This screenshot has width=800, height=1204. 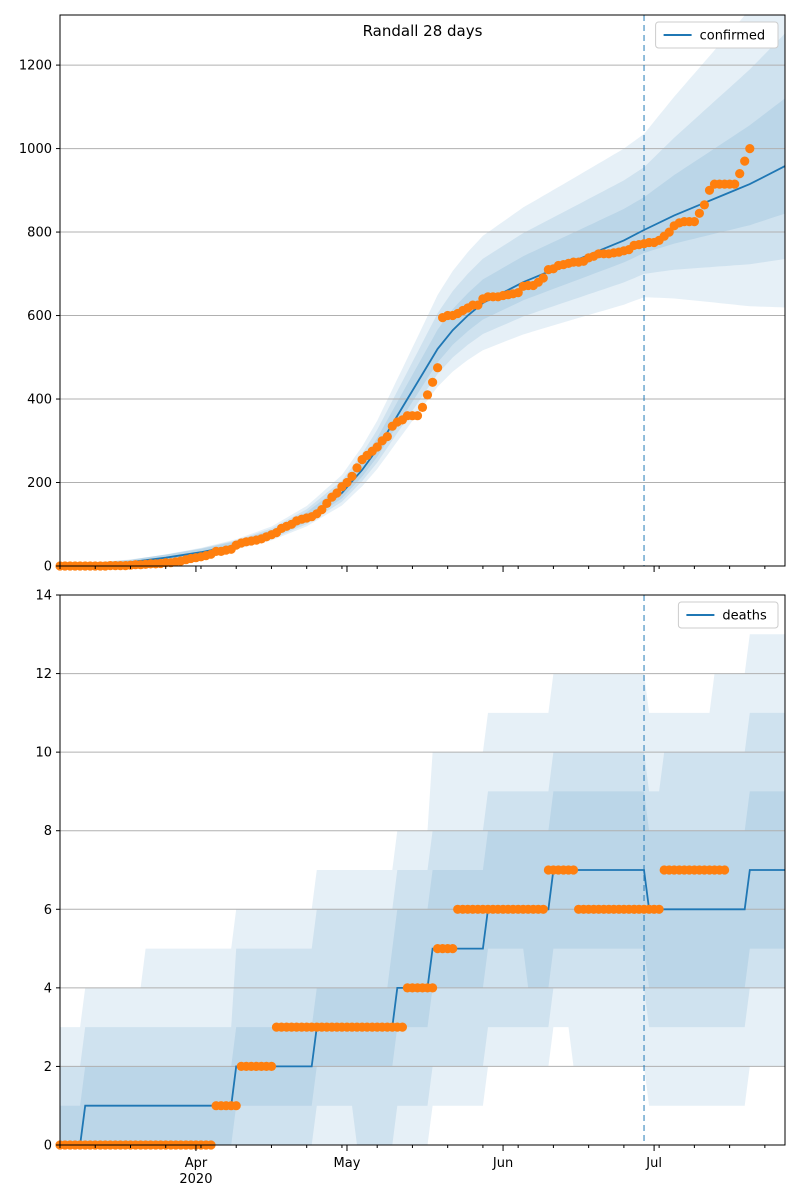 What do you see at coordinates (39, 483) in the screenshot?
I see `confirmed-y-tick-label: 200` at bounding box center [39, 483].